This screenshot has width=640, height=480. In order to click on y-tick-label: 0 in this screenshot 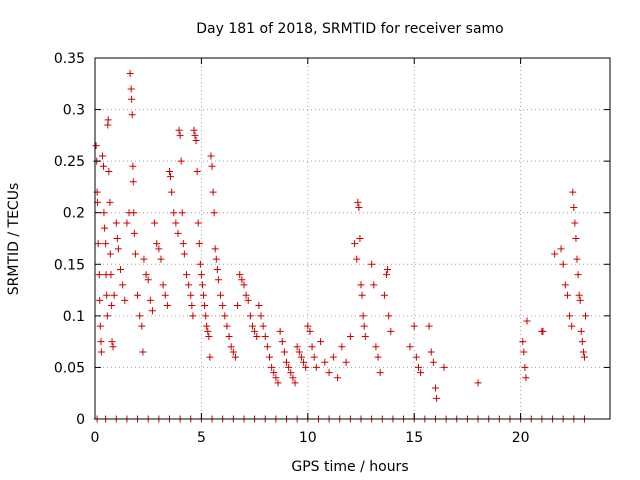, I will do `click(80, 420)`.